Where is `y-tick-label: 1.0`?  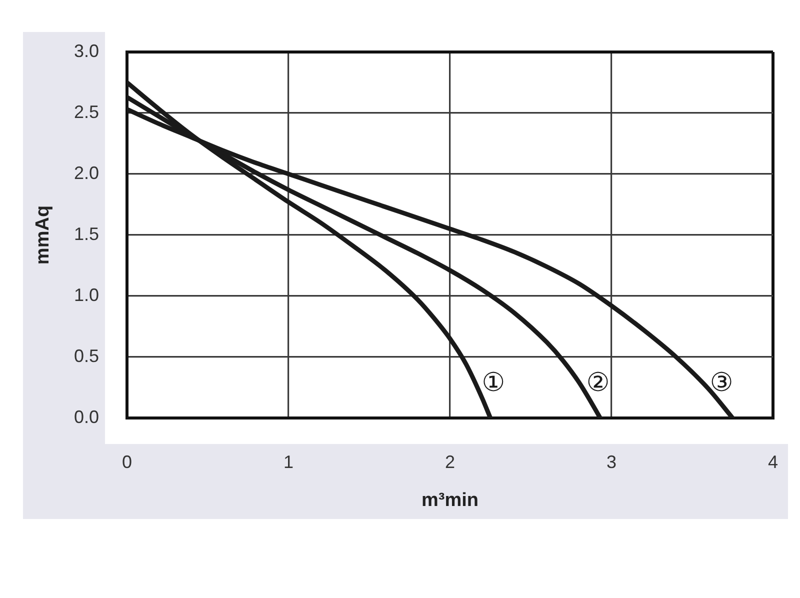 y-tick-label: 1.0 is located at coordinates (86, 294).